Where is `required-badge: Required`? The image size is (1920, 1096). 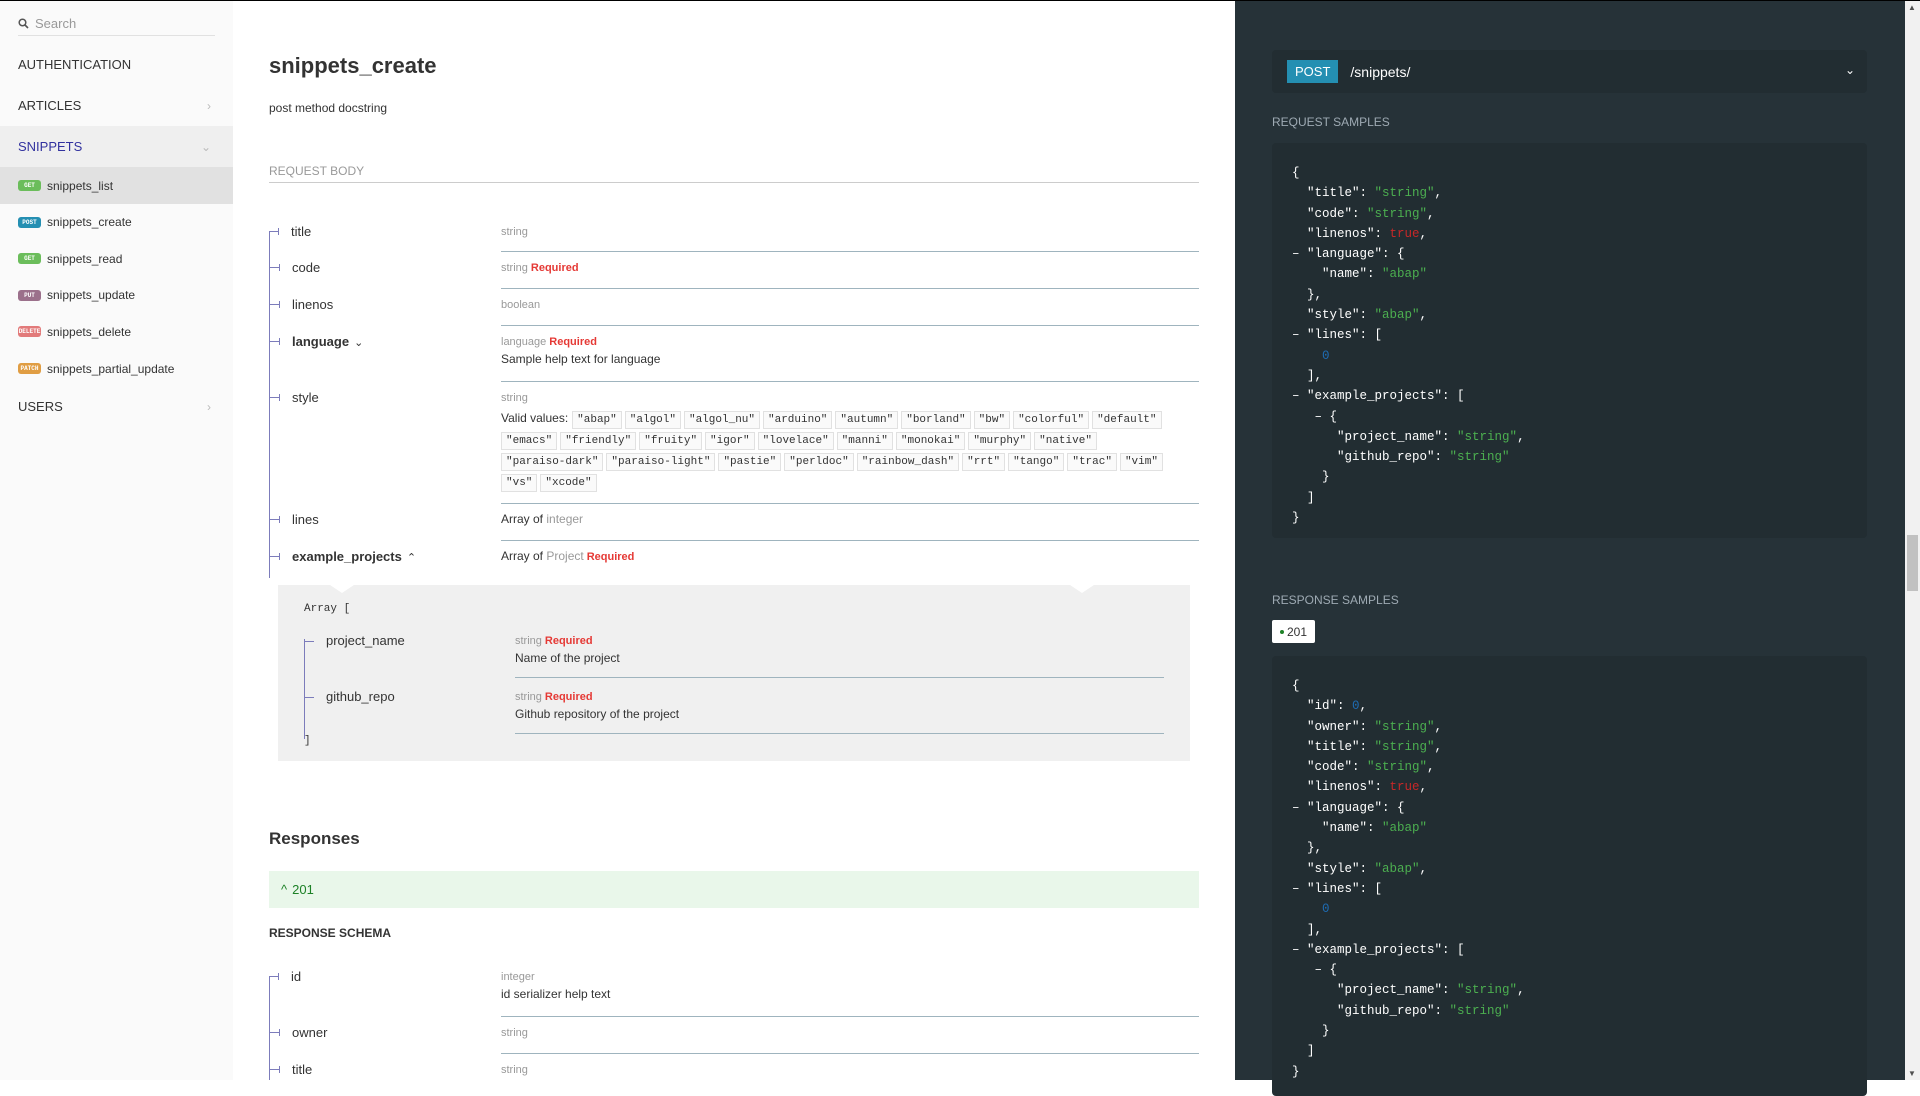 required-badge: Required is located at coordinates (554, 268).